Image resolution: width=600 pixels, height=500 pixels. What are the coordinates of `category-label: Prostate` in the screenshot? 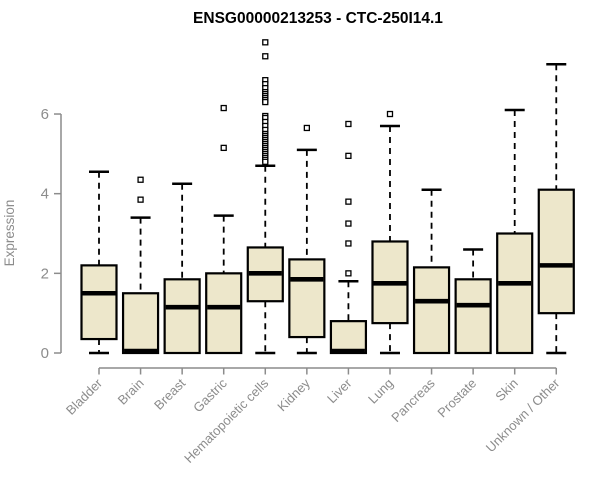 It's located at (456, 398).